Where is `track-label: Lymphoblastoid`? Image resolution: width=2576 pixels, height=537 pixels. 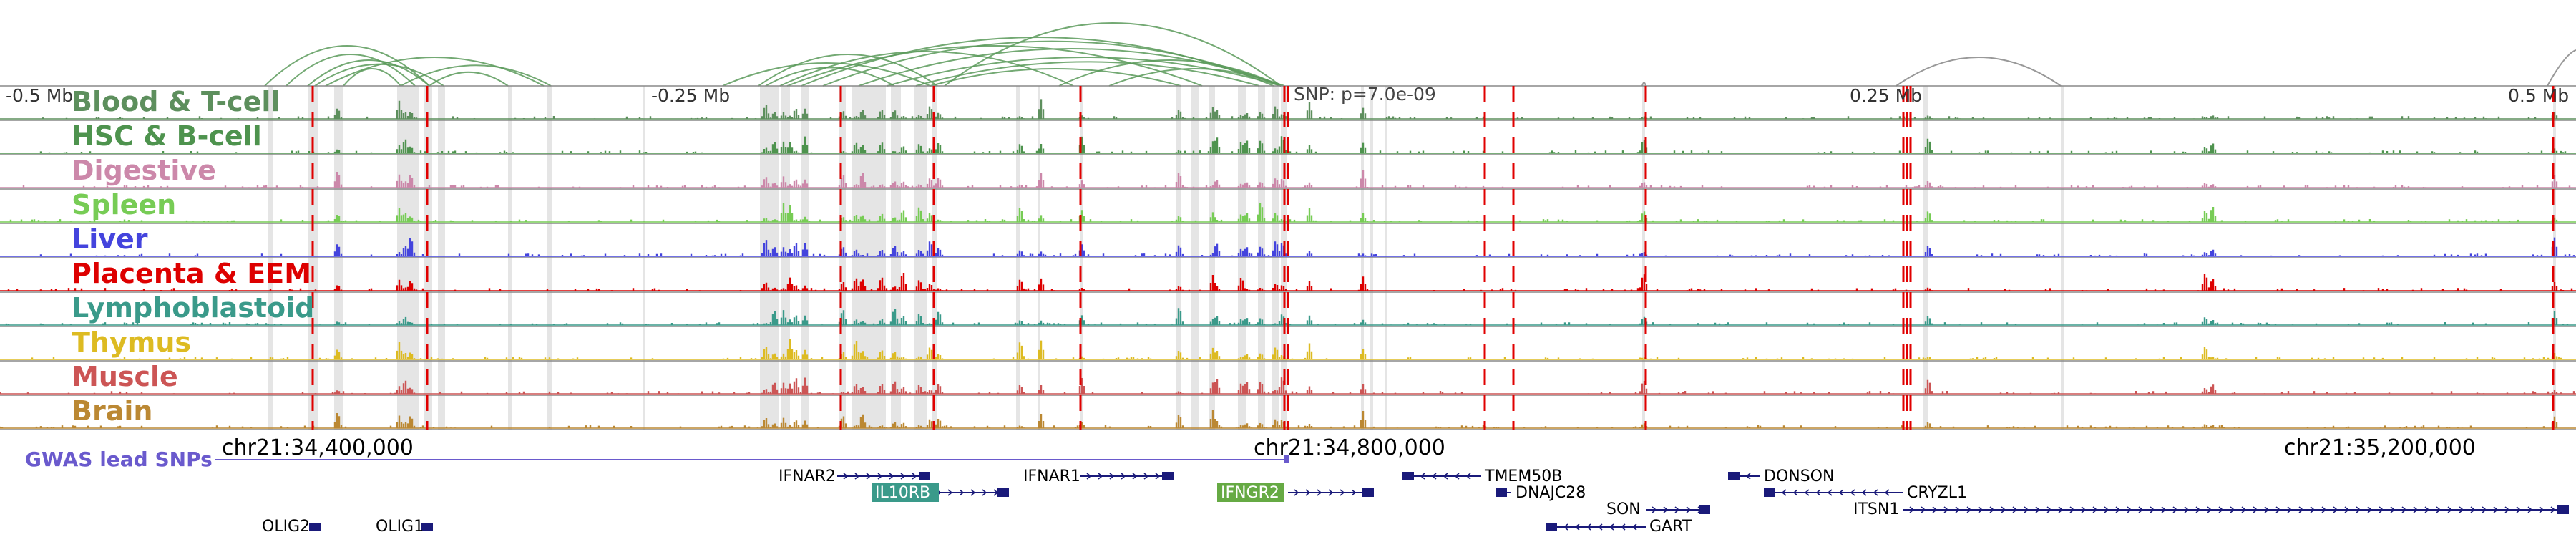 track-label: Lymphoblastoid is located at coordinates (193, 308).